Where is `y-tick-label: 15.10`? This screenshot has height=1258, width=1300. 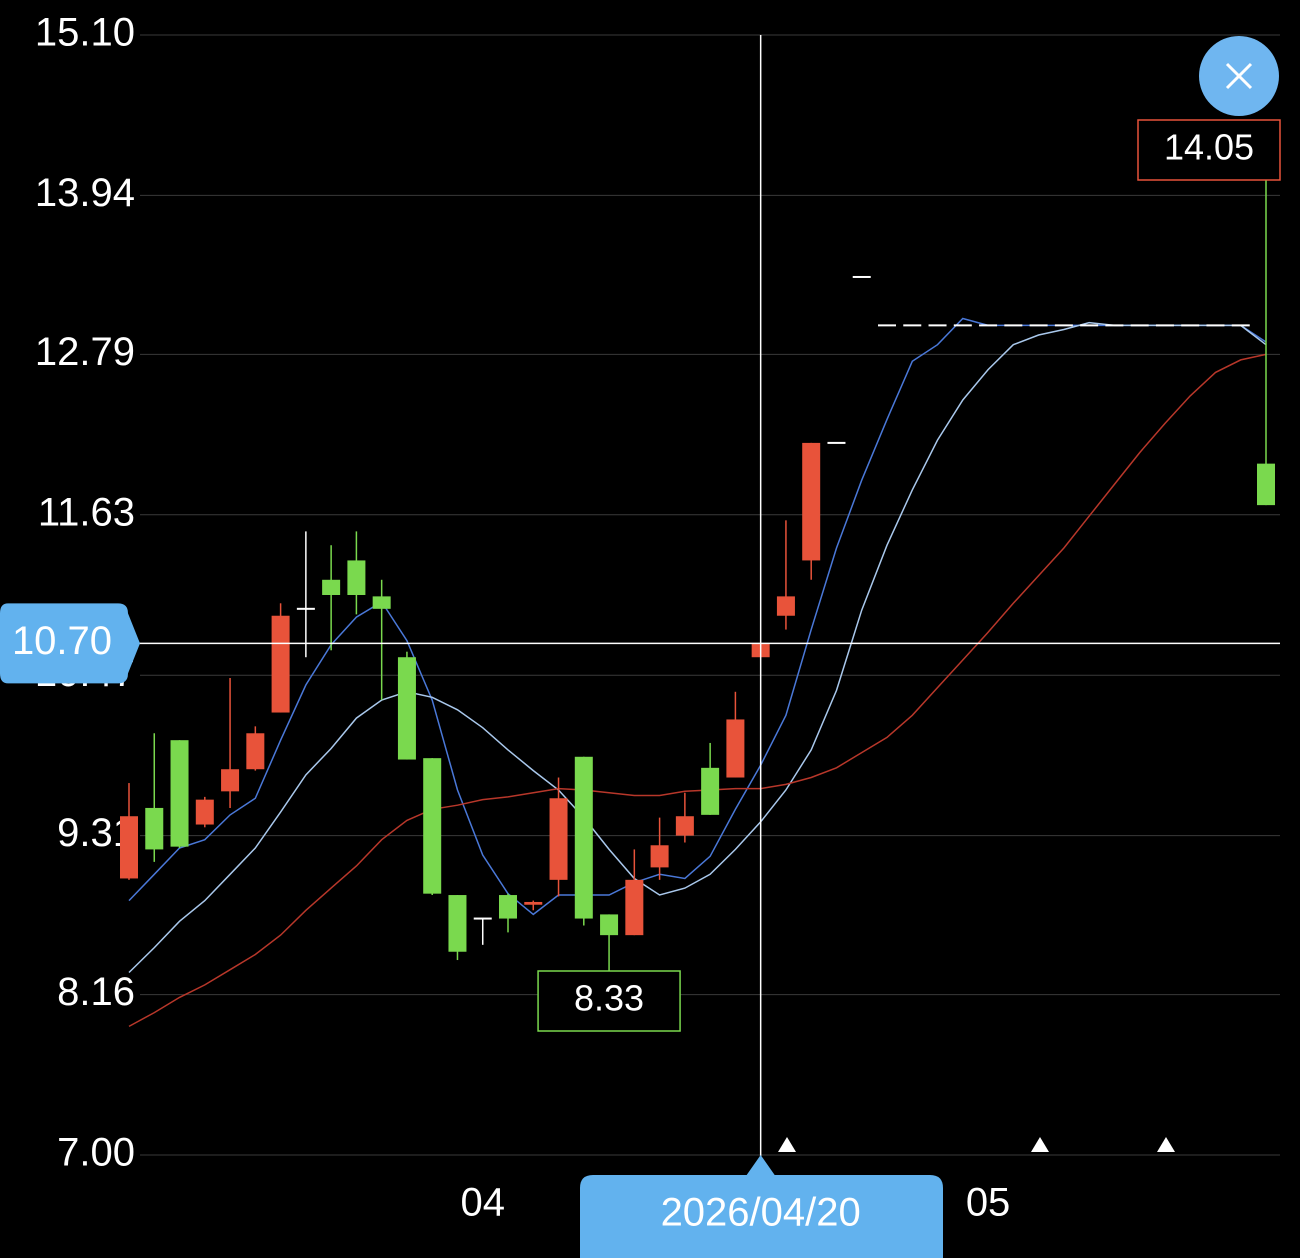 y-tick-label: 15.10 is located at coordinates (85, 33).